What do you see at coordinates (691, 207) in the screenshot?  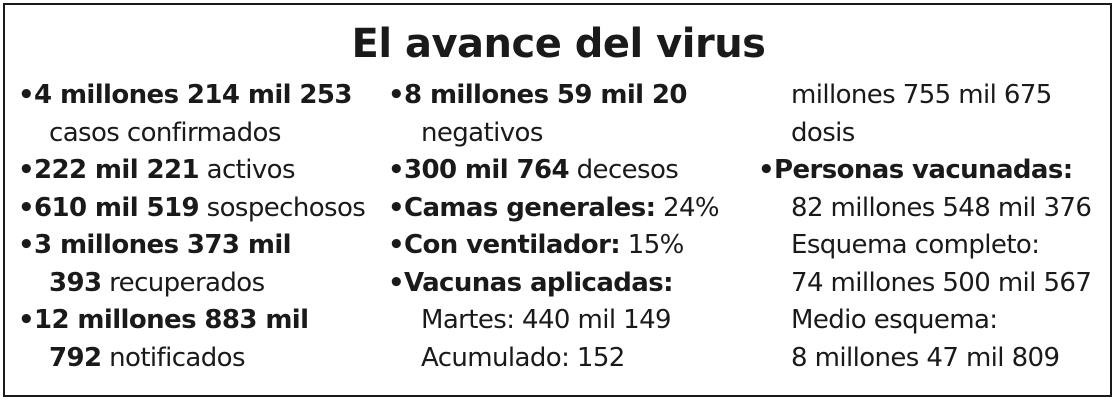 I see `stat-value: 24%` at bounding box center [691, 207].